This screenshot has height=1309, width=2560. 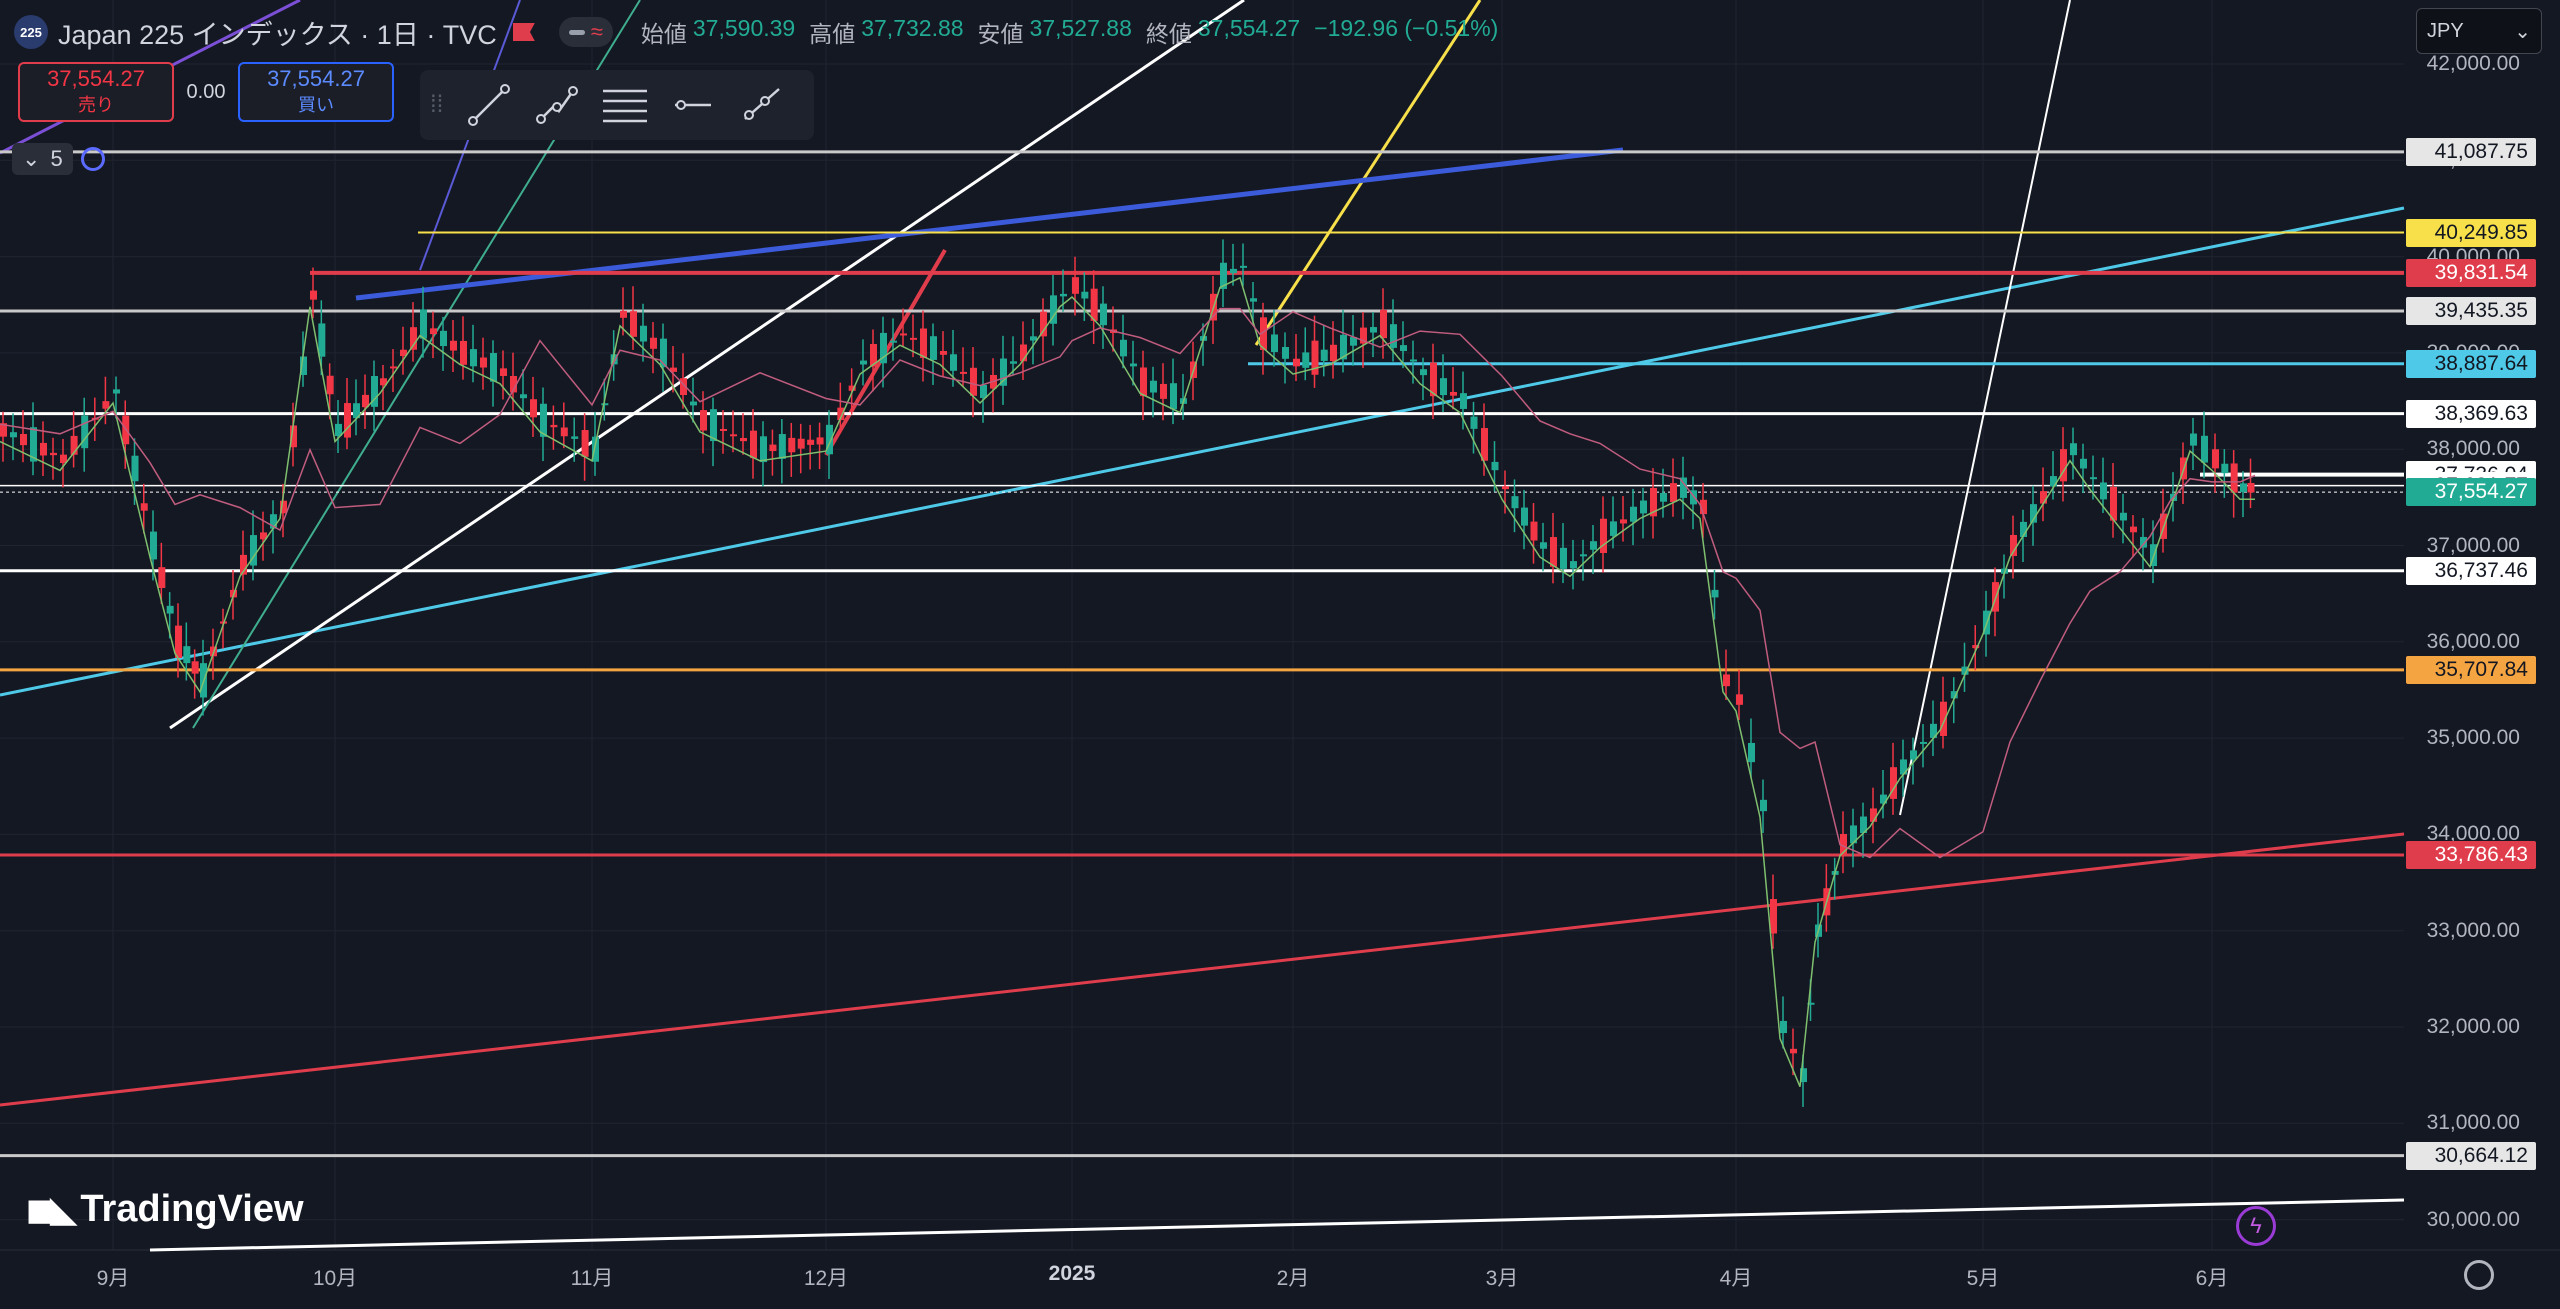 What do you see at coordinates (1168, 34) in the screenshot?
I see `close-label: 終値` at bounding box center [1168, 34].